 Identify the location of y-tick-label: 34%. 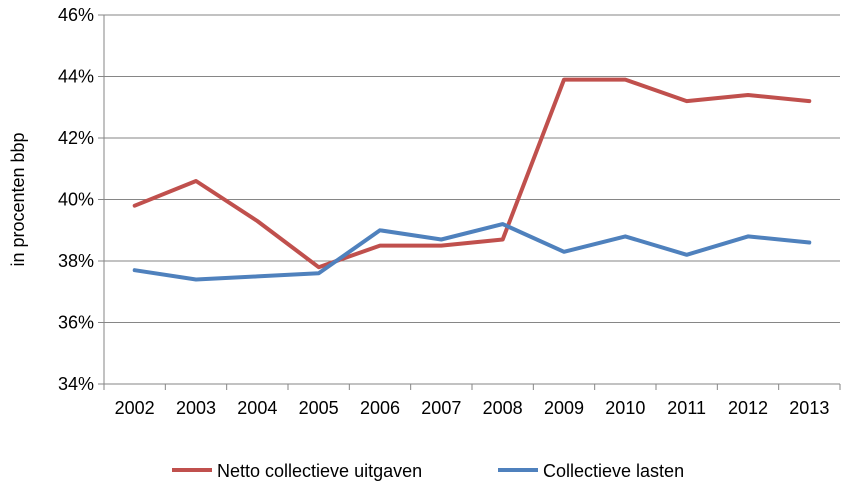
(76, 384).